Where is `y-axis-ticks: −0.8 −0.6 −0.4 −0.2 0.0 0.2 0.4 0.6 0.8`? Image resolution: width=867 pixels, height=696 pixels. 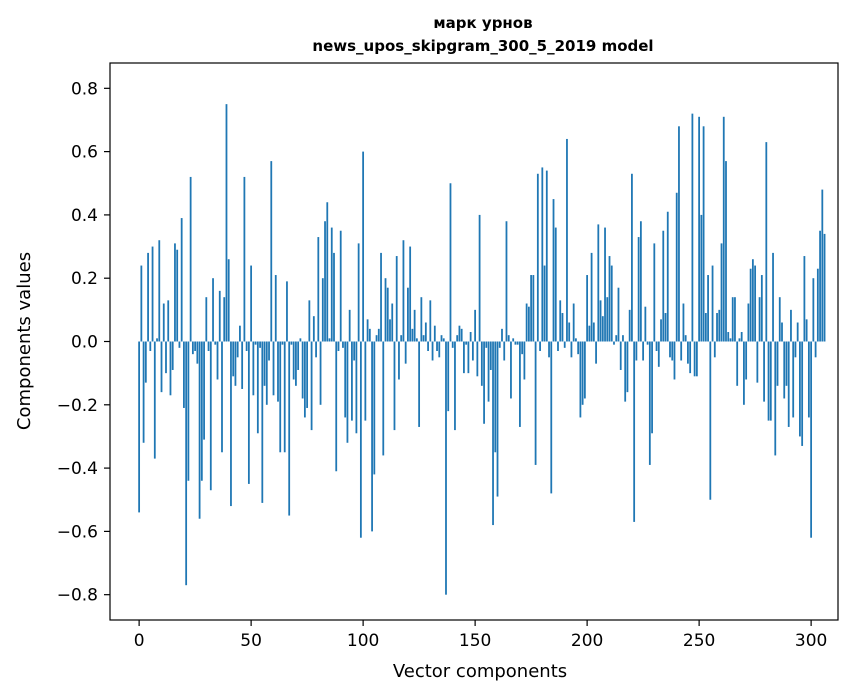
y-axis-ticks: −0.8 −0.6 −0.4 −0.2 0.0 0.2 0.4 0.6 0.8 is located at coordinates (83, 342).